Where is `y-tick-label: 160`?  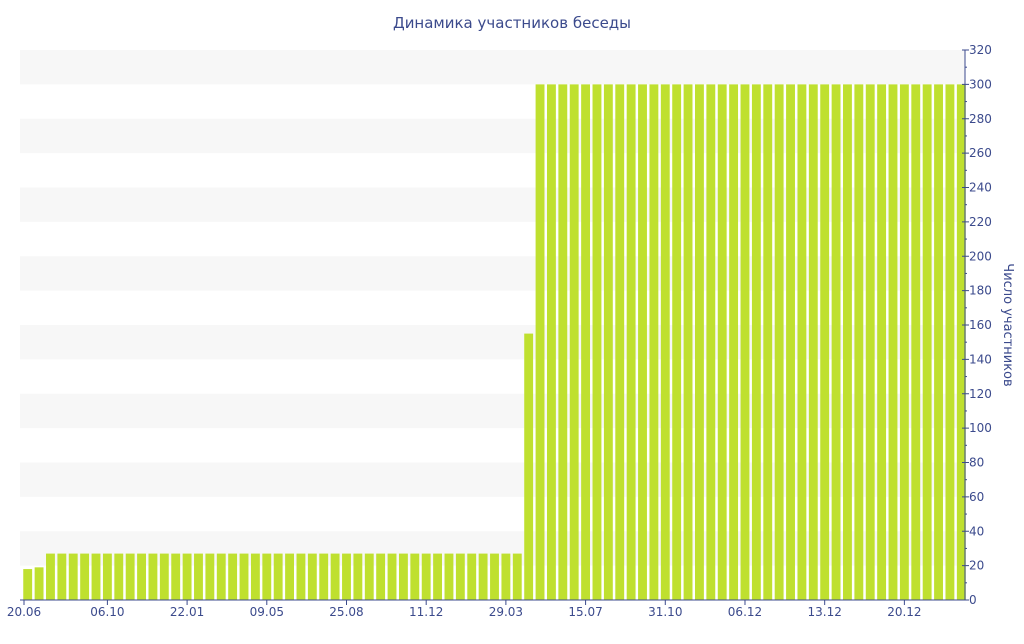 y-tick-label: 160 is located at coordinates (980, 325).